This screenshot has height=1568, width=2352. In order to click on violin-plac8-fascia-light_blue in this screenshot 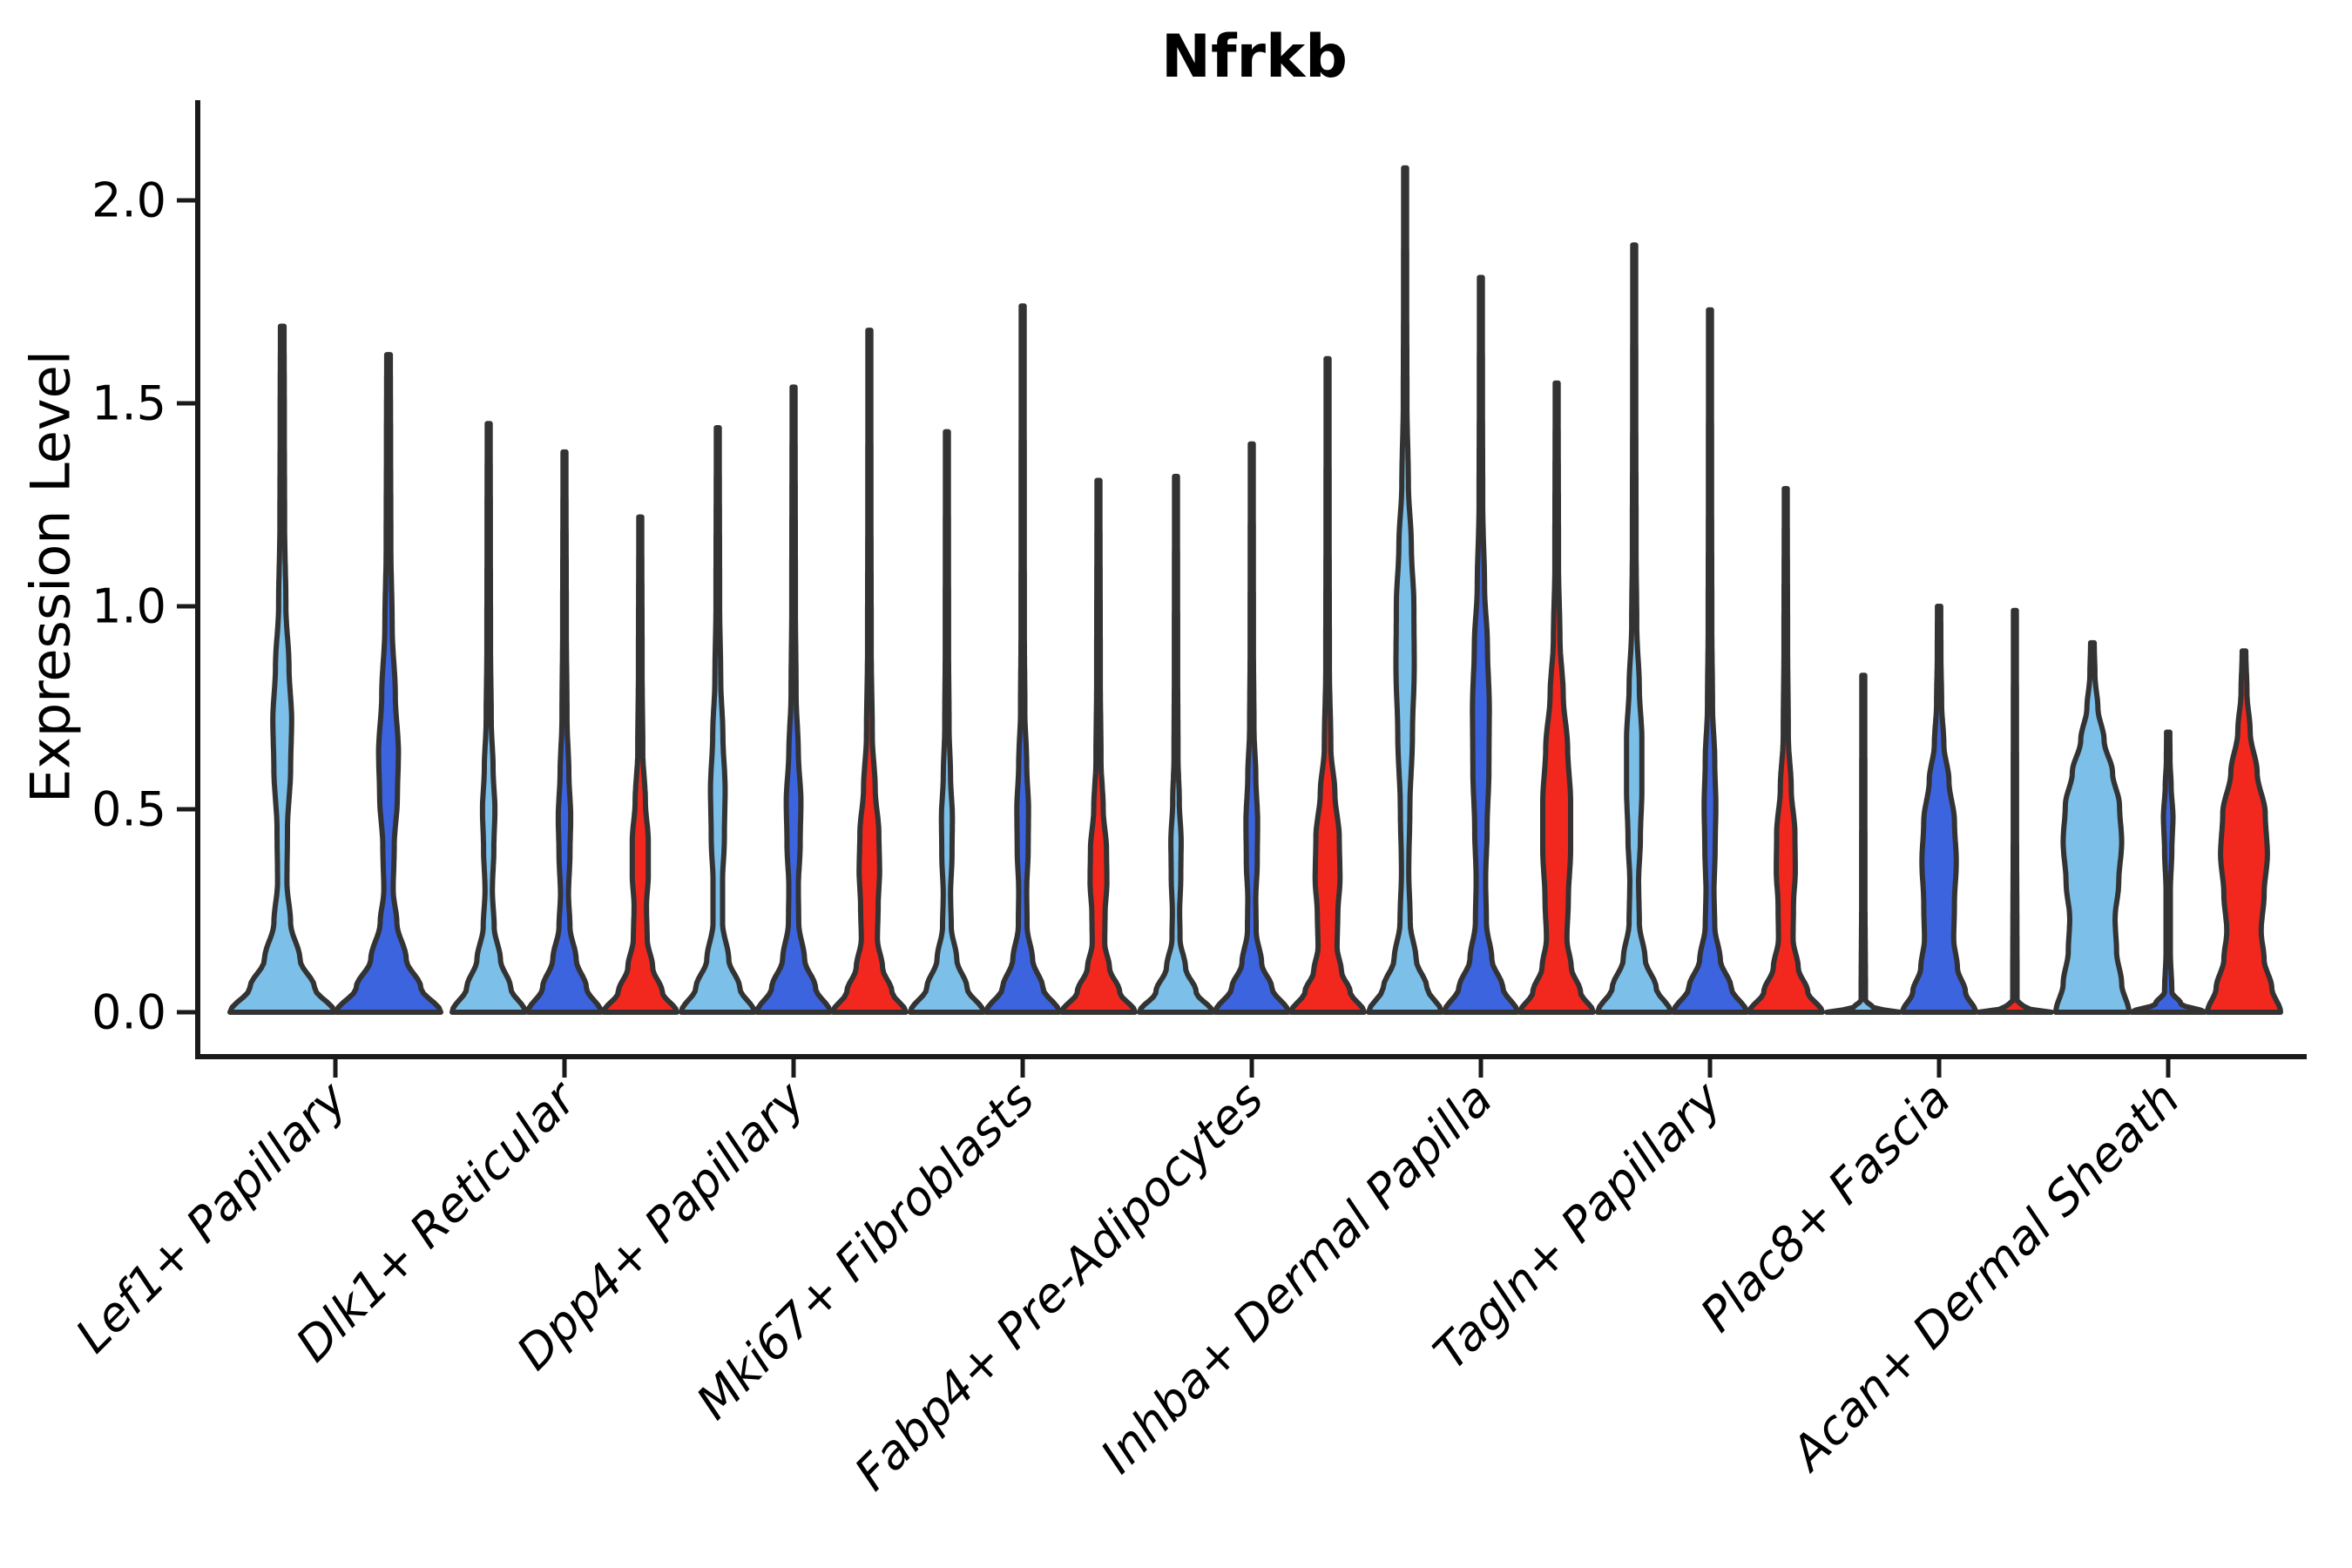, I will do `click(1863, 844)`.